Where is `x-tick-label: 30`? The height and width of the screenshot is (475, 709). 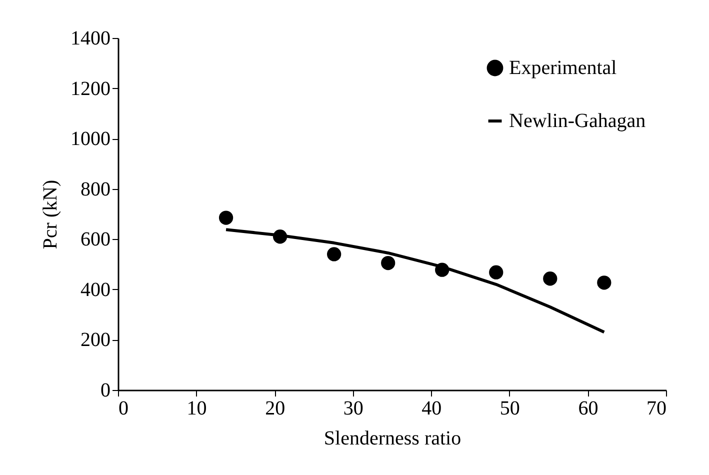
x-tick-label: 30 is located at coordinates (353, 409).